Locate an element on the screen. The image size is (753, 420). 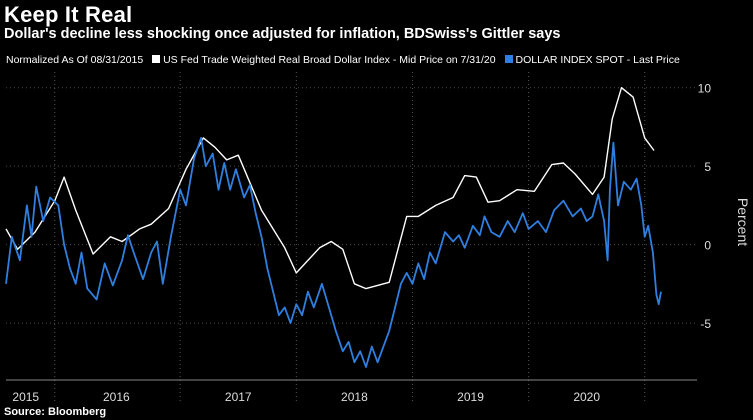
legend-label-dollar-index: DOLLAR INDEX SPOT - Last Price is located at coordinates (597, 60).